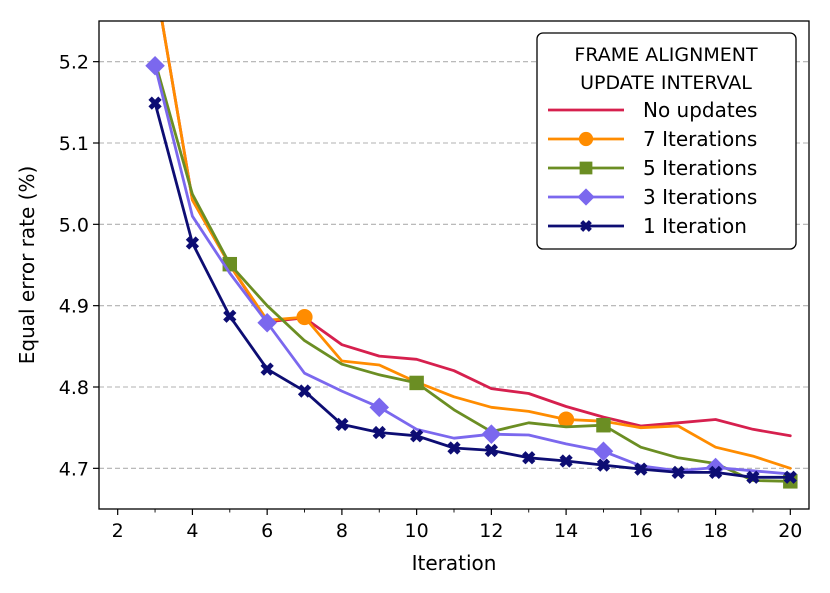 This screenshot has width=830, height=593. Describe the element at coordinates (491, 531) in the screenshot. I see `x-tick-label: 12` at that location.